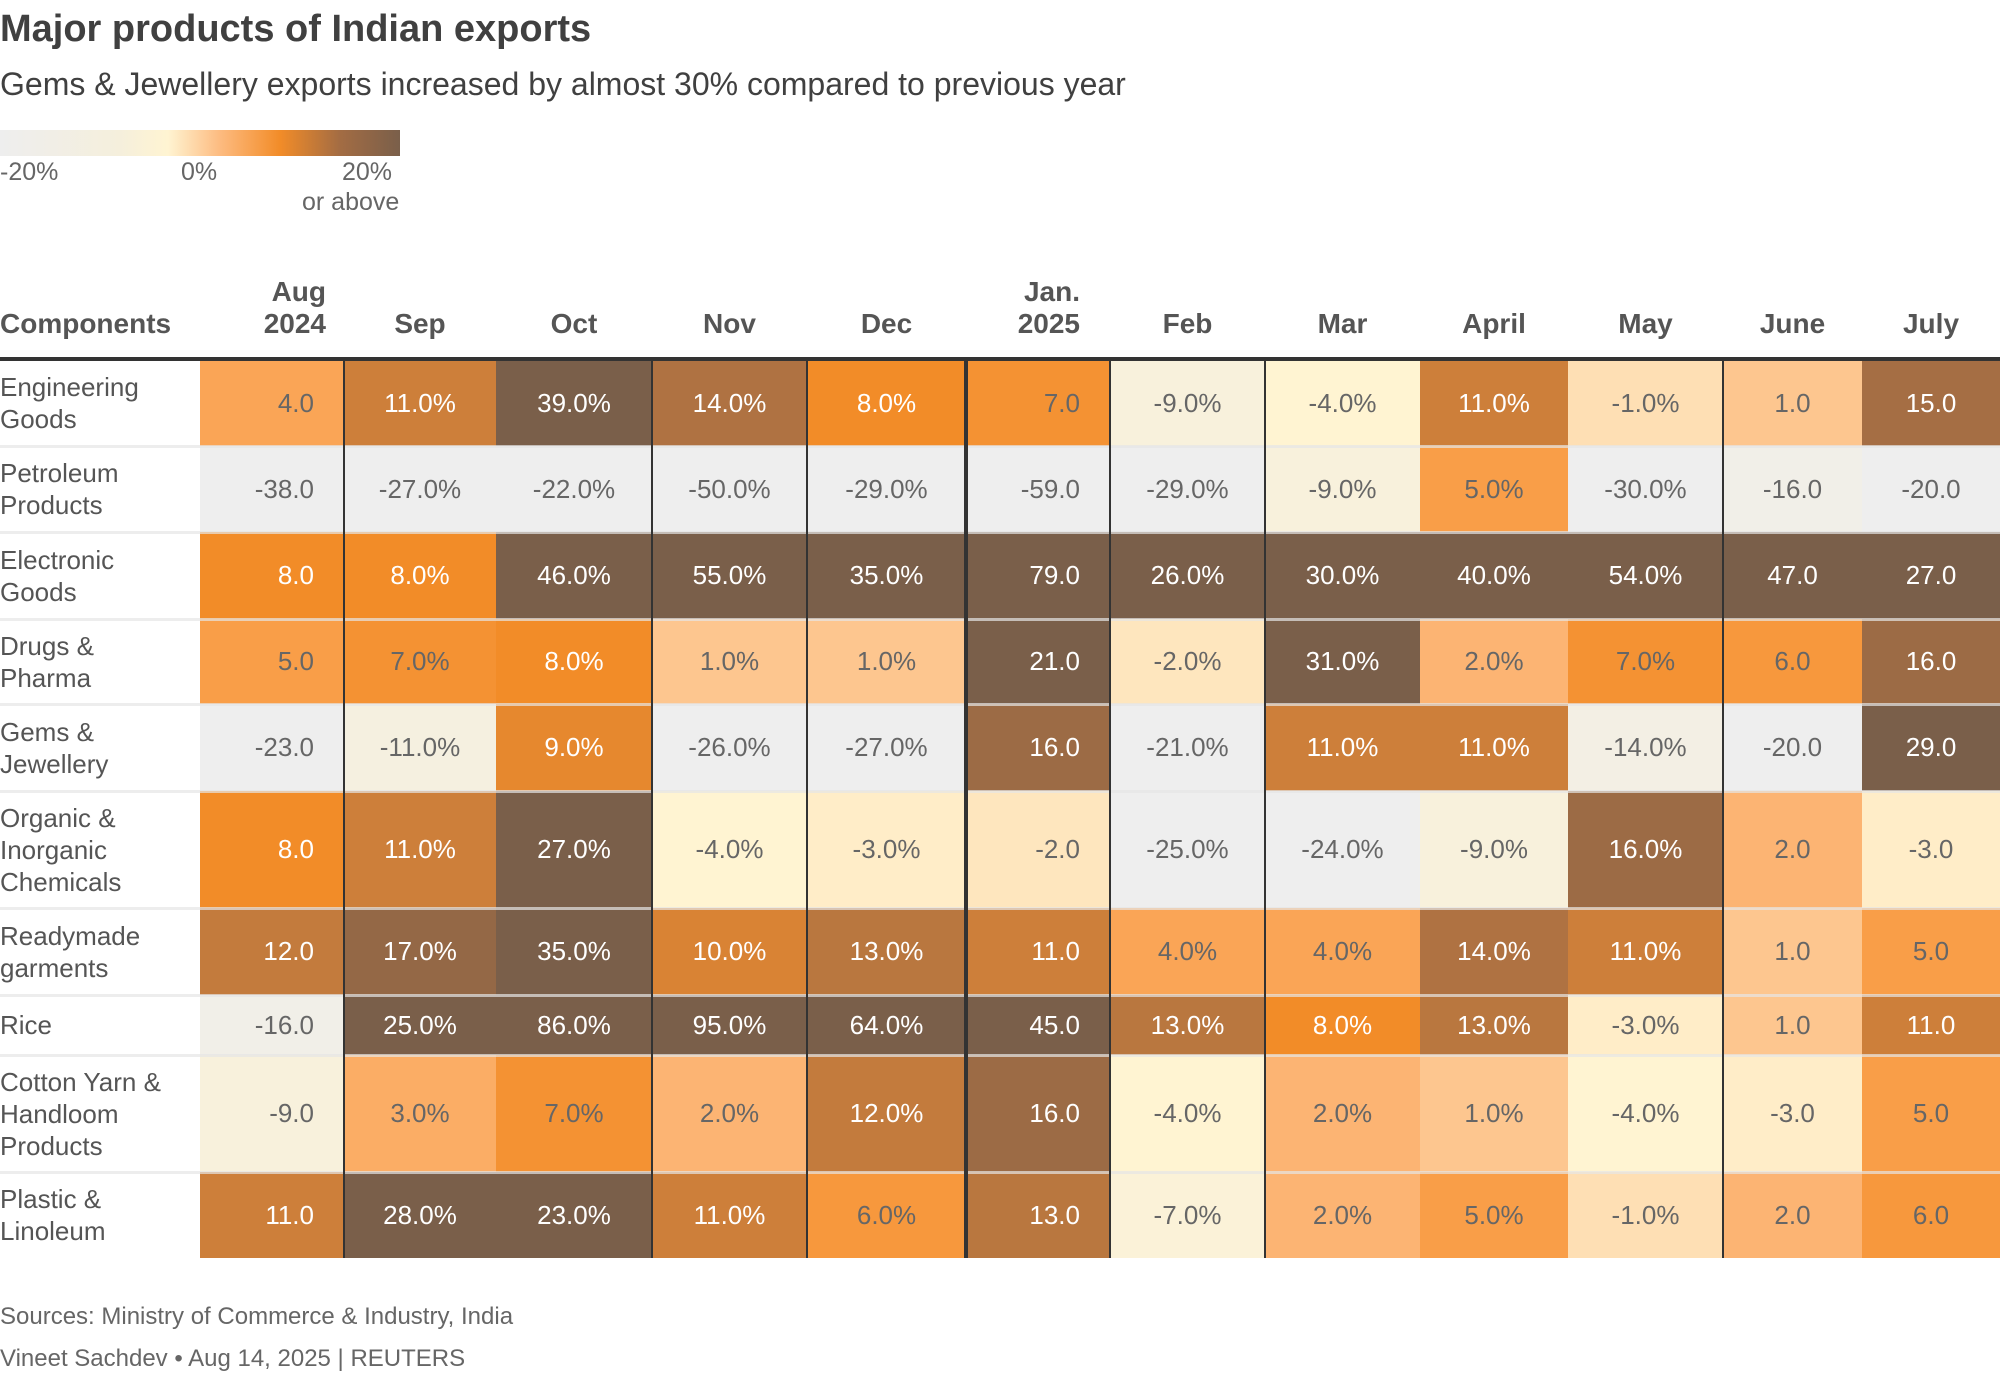 This screenshot has width=2000, height=1382. What do you see at coordinates (1645, 1113) in the screenshot?
I see `heatmap-cell: -4.0%` at bounding box center [1645, 1113].